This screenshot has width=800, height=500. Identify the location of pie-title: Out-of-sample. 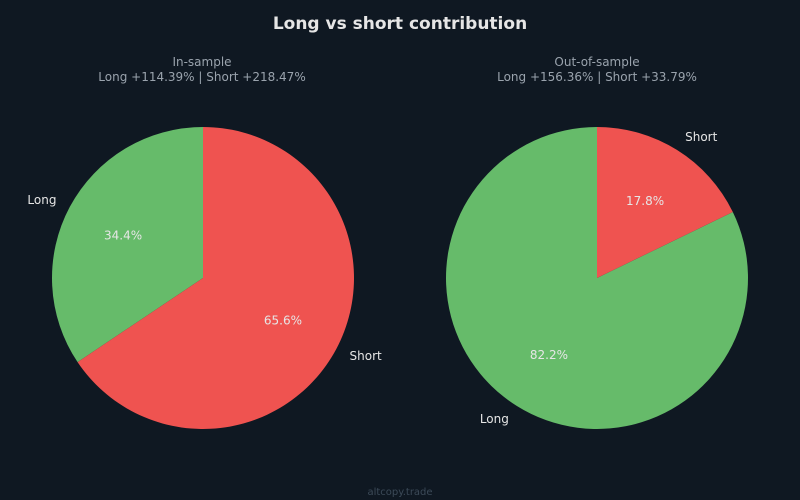
(596, 62).